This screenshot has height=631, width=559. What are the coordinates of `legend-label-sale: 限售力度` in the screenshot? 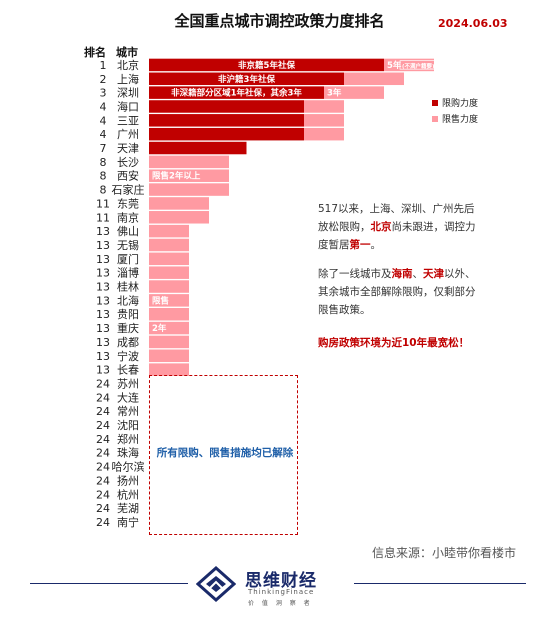 It's located at (460, 120).